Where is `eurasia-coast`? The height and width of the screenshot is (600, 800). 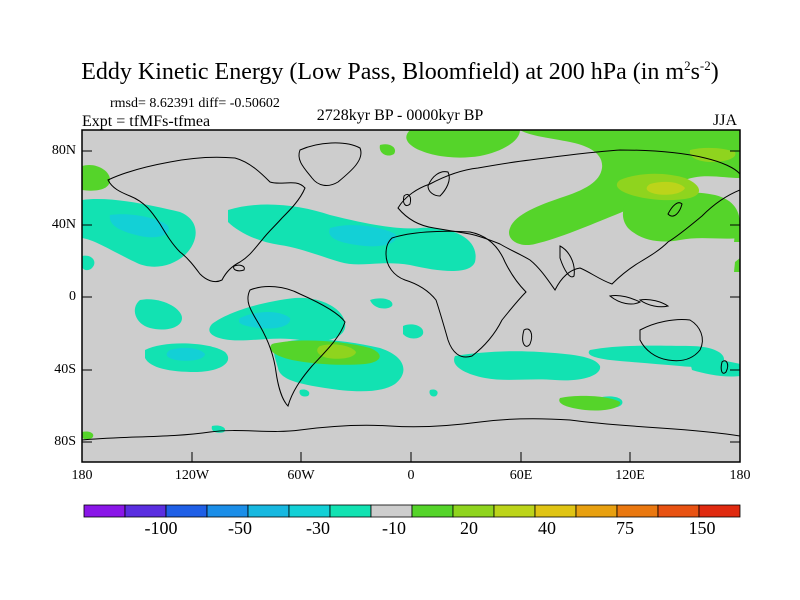
eurasia-coast is located at coordinates (568, 220).